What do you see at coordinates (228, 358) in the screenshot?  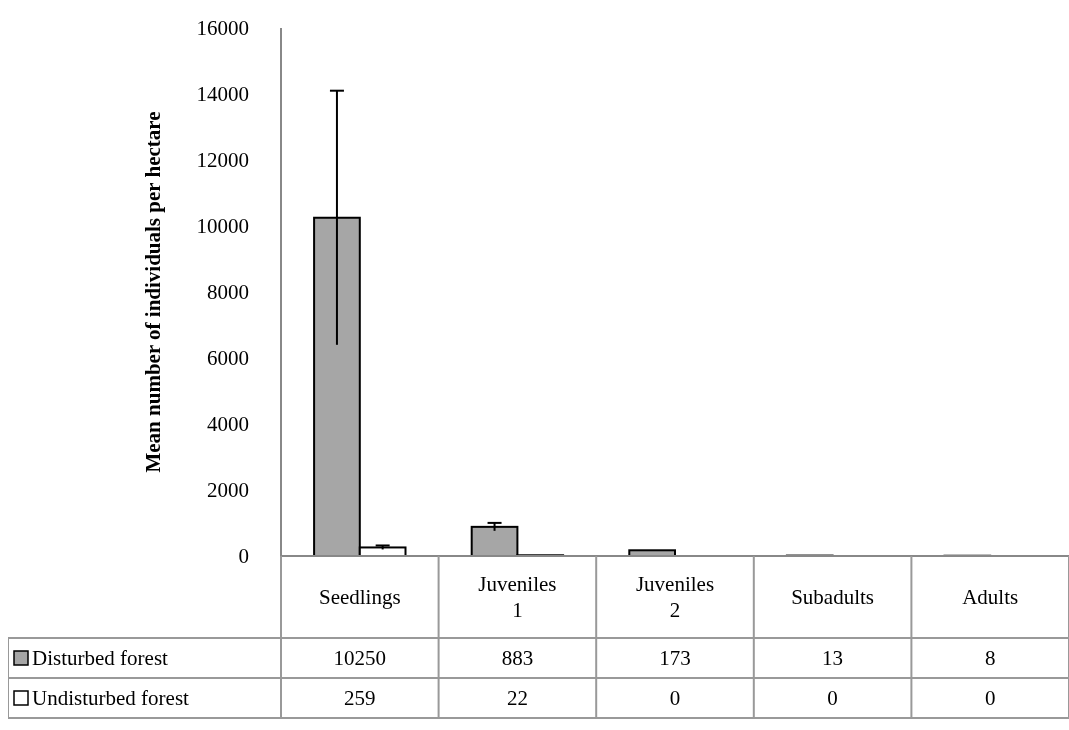 I see `y-tick-label: 6000` at bounding box center [228, 358].